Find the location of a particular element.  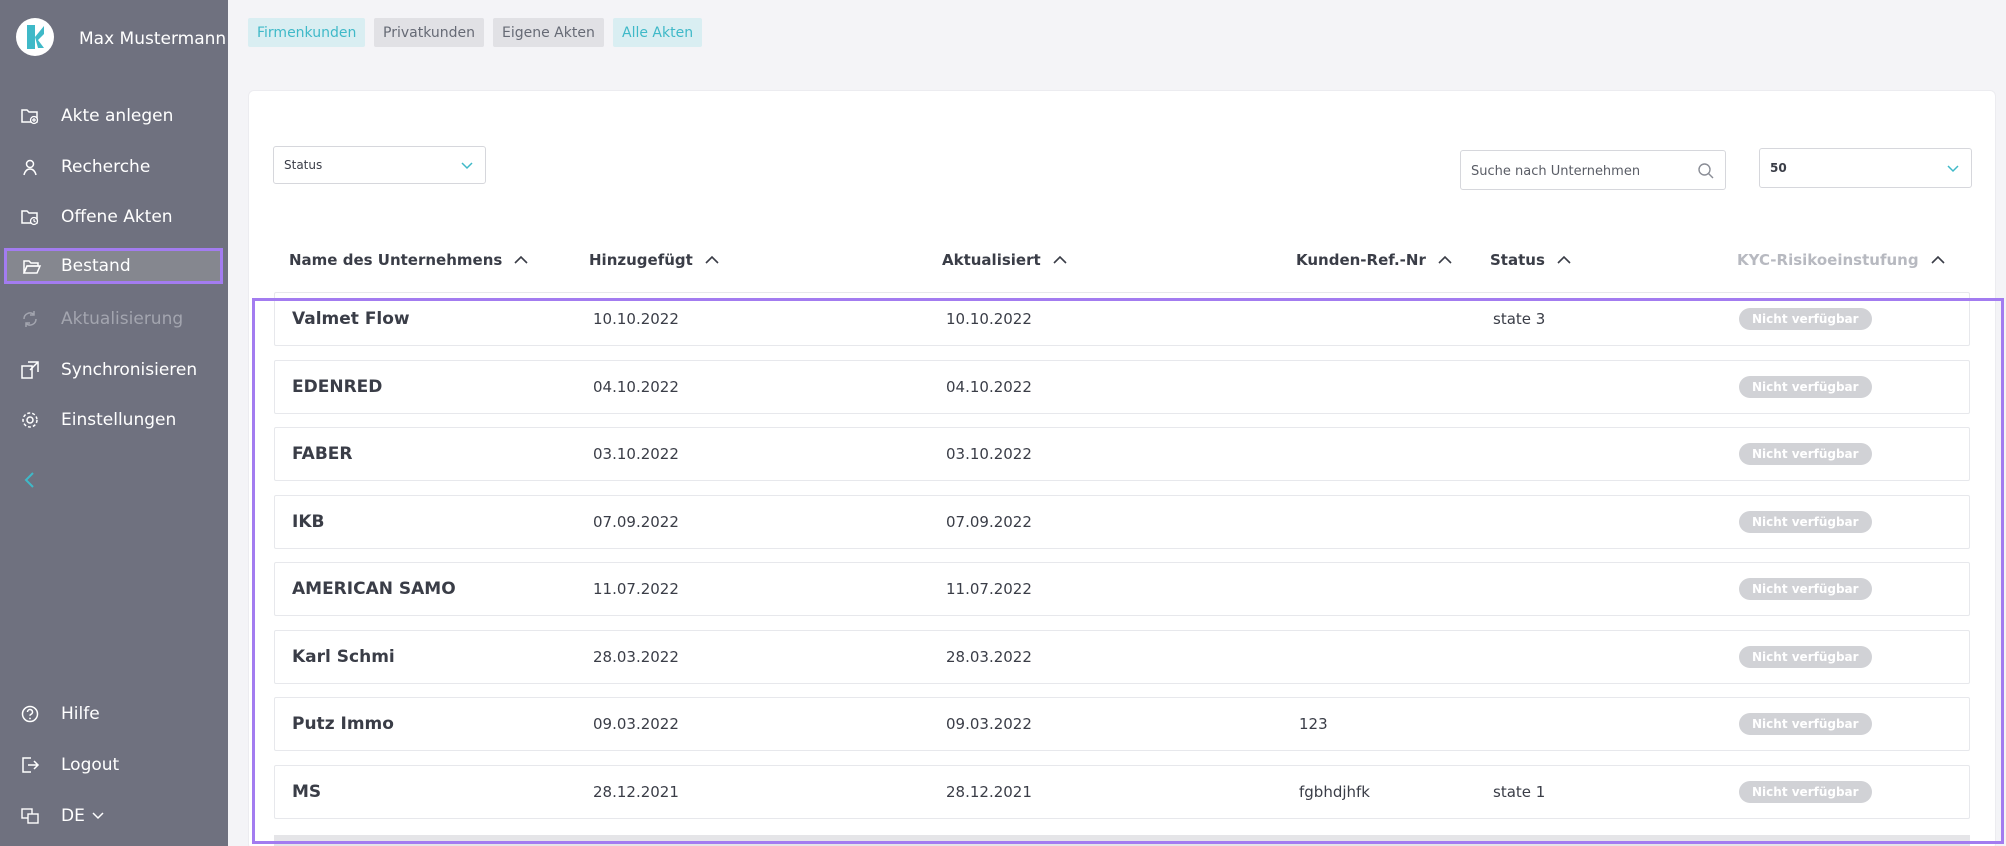

column-header-ref: Kunden-Ref.-Nr is located at coordinates (1374, 260).